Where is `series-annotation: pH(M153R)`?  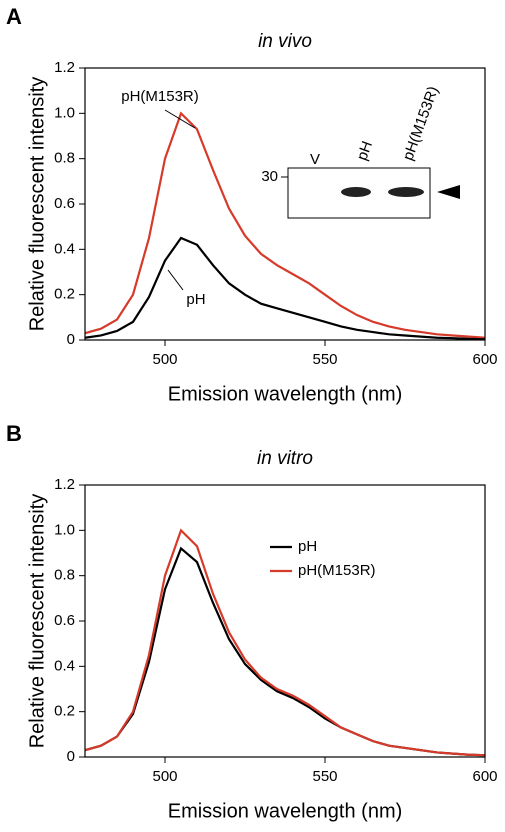 series-annotation: pH(M153R) is located at coordinates (160, 96).